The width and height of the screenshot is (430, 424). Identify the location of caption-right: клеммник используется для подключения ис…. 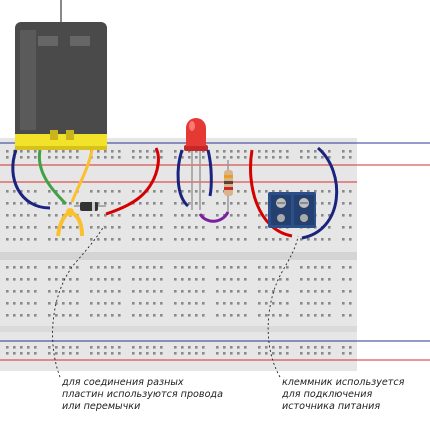
(343, 395).